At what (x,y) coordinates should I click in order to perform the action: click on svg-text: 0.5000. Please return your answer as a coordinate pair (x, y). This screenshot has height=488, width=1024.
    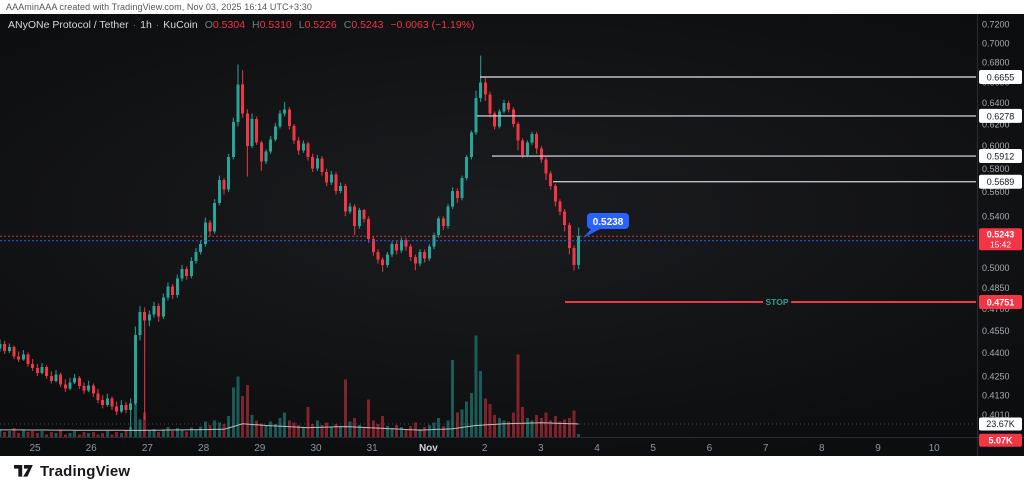
    Looking at the image, I should click on (996, 268).